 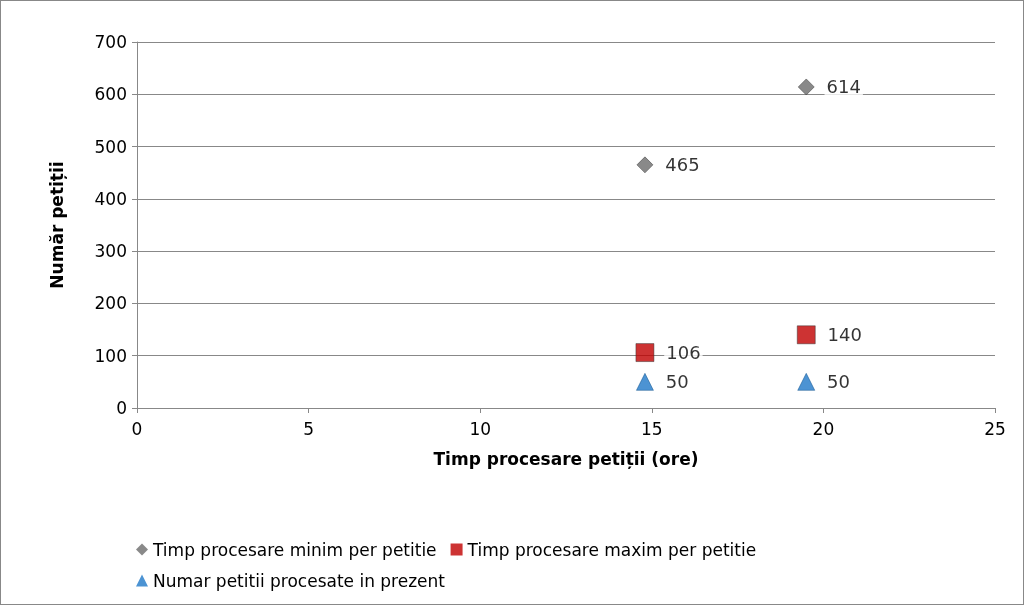 I want to click on legend-label: Timp procesare minim per petitie, so click(x=294, y=549).